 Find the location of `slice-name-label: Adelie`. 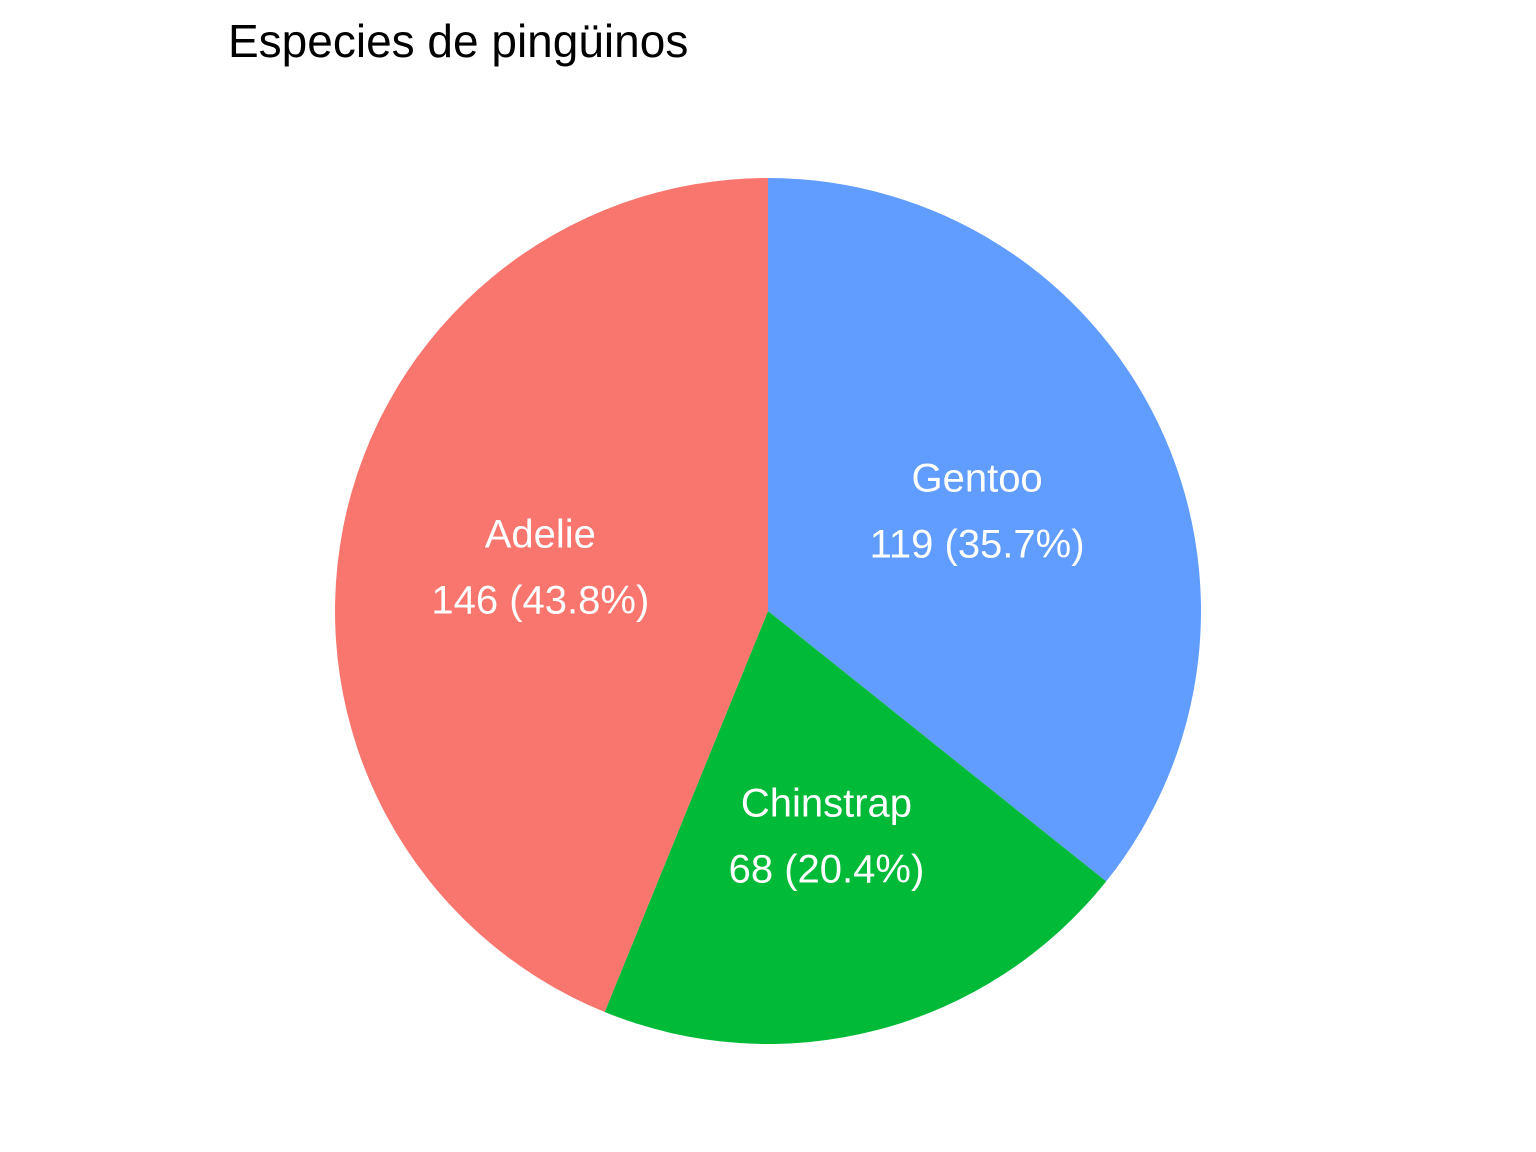

slice-name-label: Adelie is located at coordinates (540, 534).